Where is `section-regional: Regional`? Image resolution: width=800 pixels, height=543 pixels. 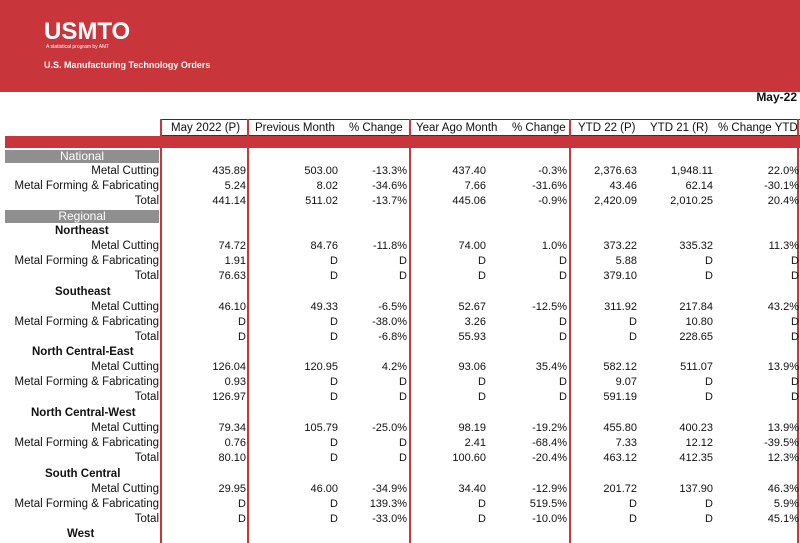
section-regional: Regional is located at coordinates (82, 216).